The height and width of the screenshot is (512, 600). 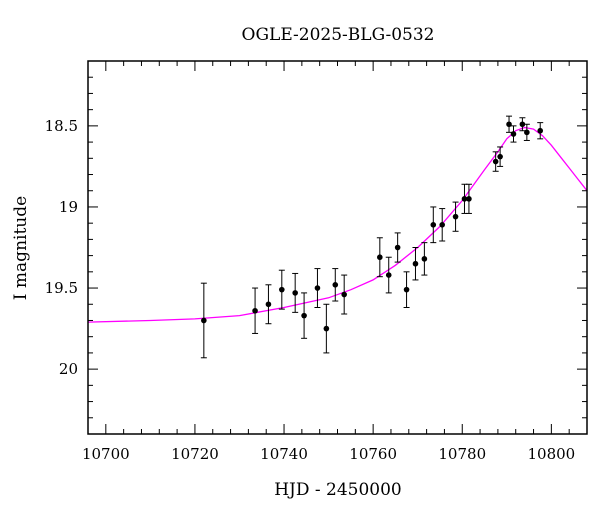 What do you see at coordinates (338, 35) in the screenshot?
I see `chart-title: OGLE-2025-BLG-0532` at bounding box center [338, 35].